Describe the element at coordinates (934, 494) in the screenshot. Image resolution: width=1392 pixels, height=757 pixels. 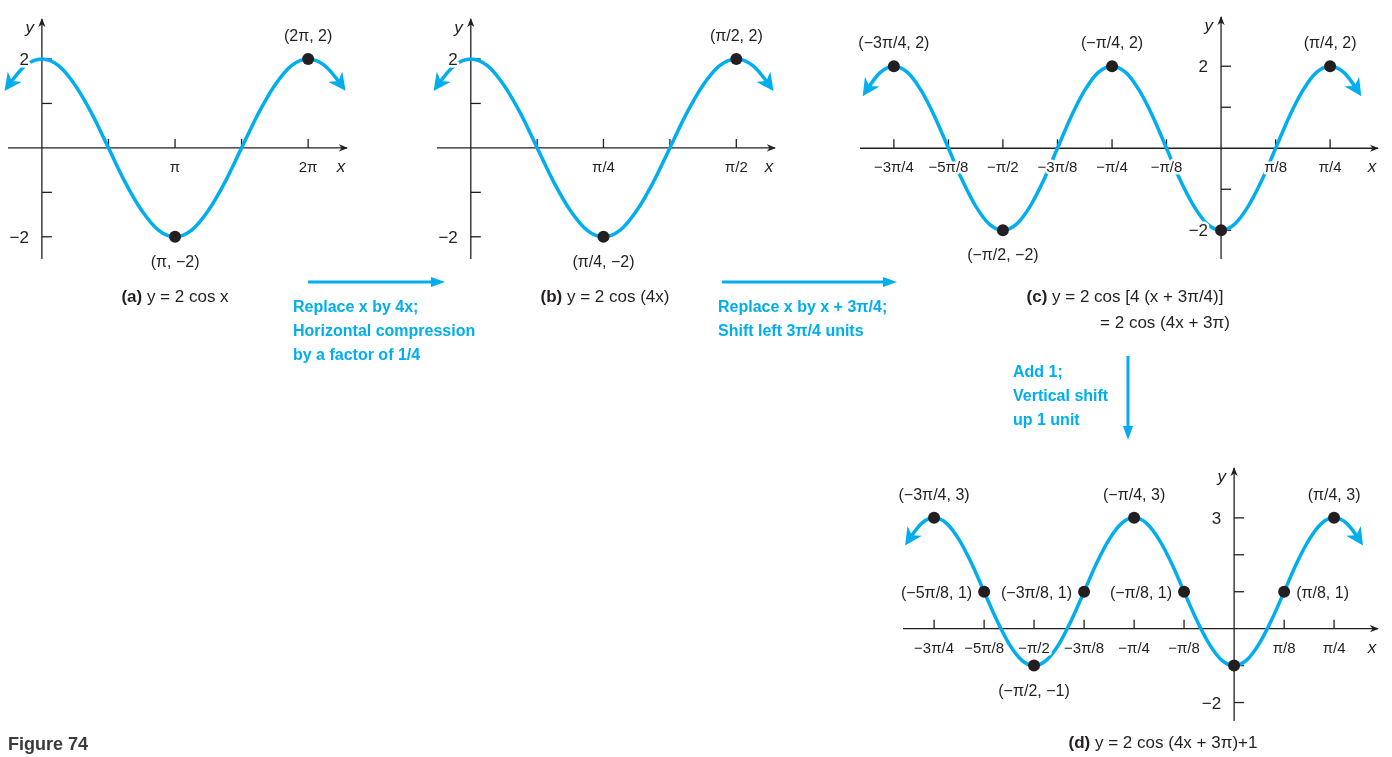
I see `annotation: (−3π/4, 3)` at that location.